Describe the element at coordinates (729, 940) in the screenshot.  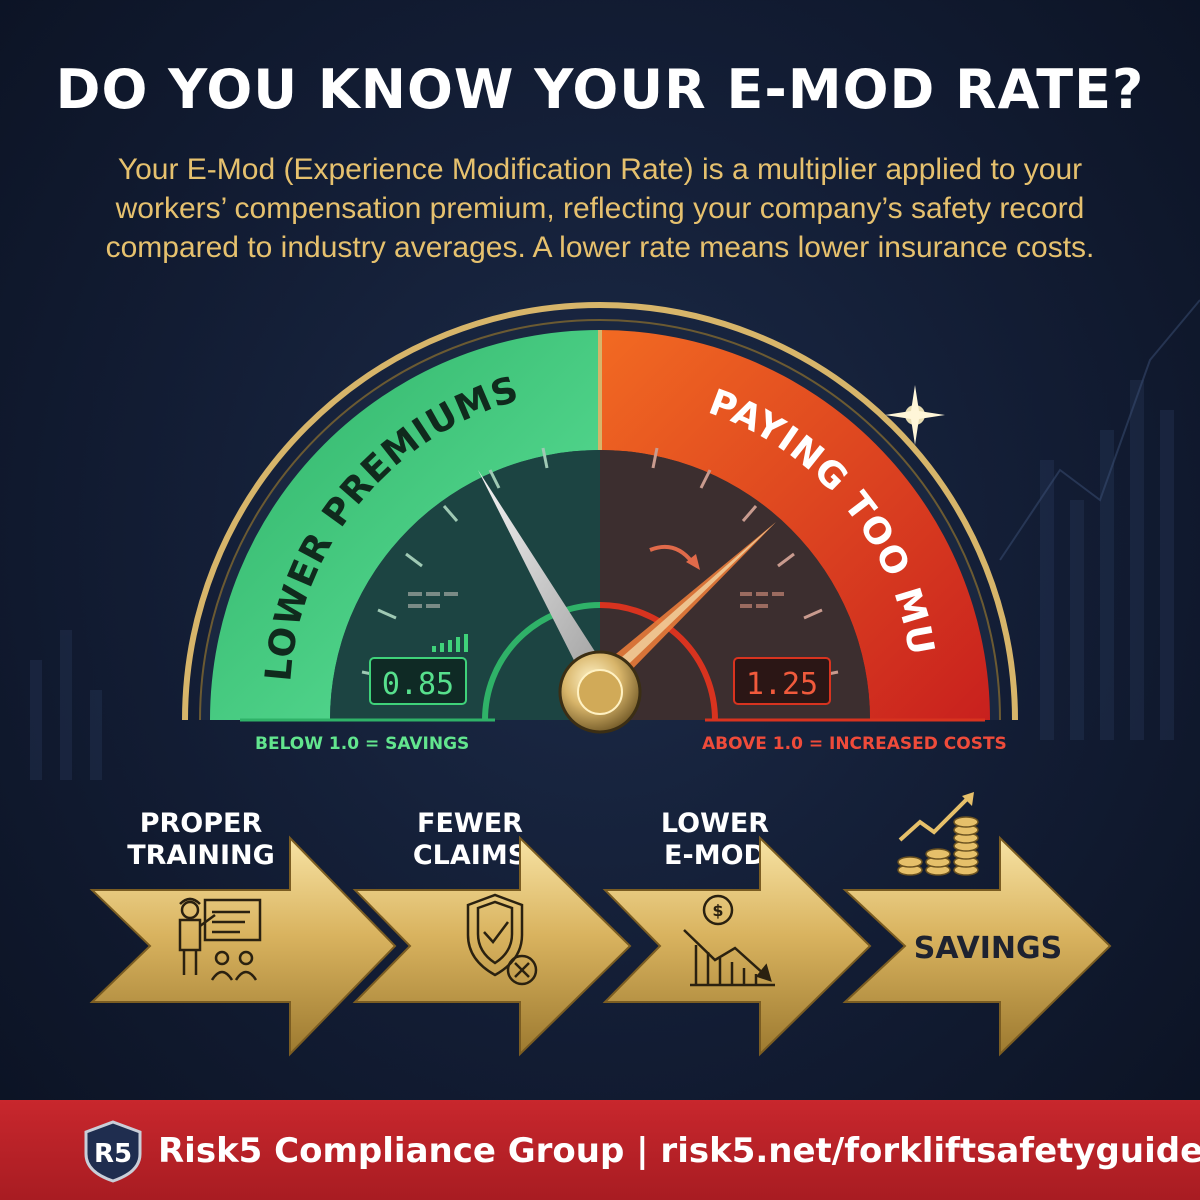
I see `declining-chart-dollar-icon: $` at that location.